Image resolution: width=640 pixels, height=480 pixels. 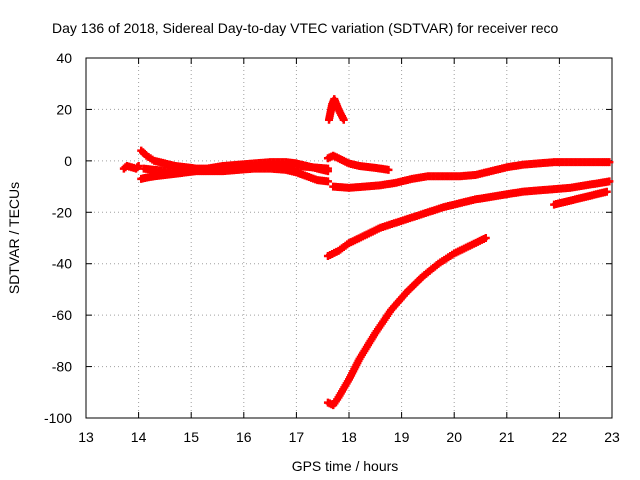 What do you see at coordinates (244, 437) in the screenshot?
I see `x-tick-label: 16` at bounding box center [244, 437].